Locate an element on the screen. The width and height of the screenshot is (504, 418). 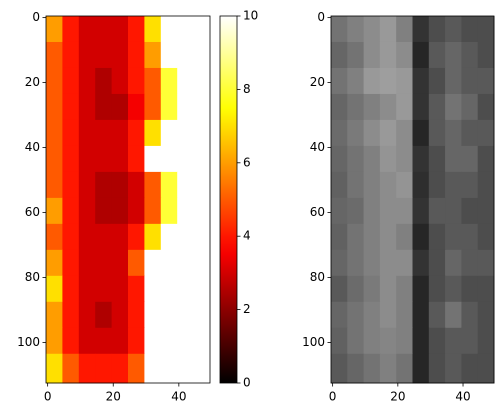
colorbar-tick-label: 2 is located at coordinates (247, 309).